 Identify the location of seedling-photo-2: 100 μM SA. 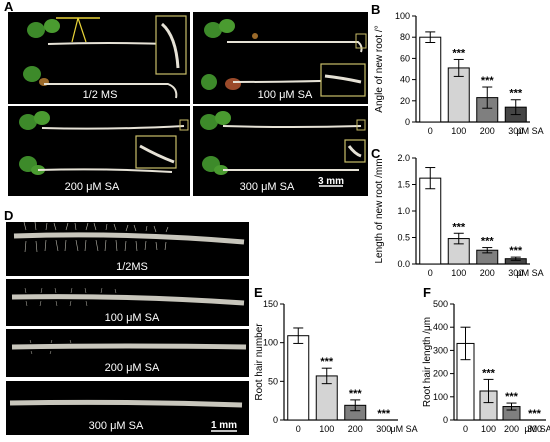
(280, 58).